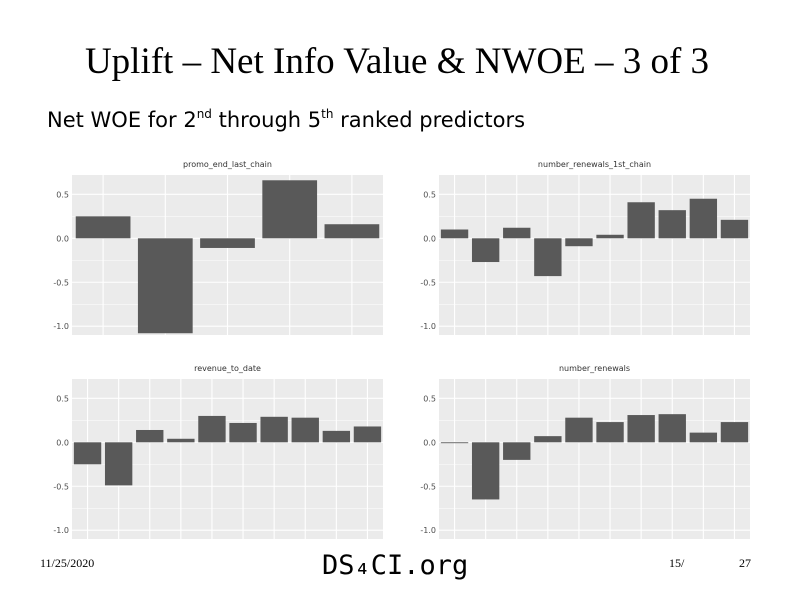 Image resolution: width=794 pixels, height=595 pixels. Describe the element at coordinates (227, 368) in the screenshot. I see `chart-title: revenue_to_date` at that location.